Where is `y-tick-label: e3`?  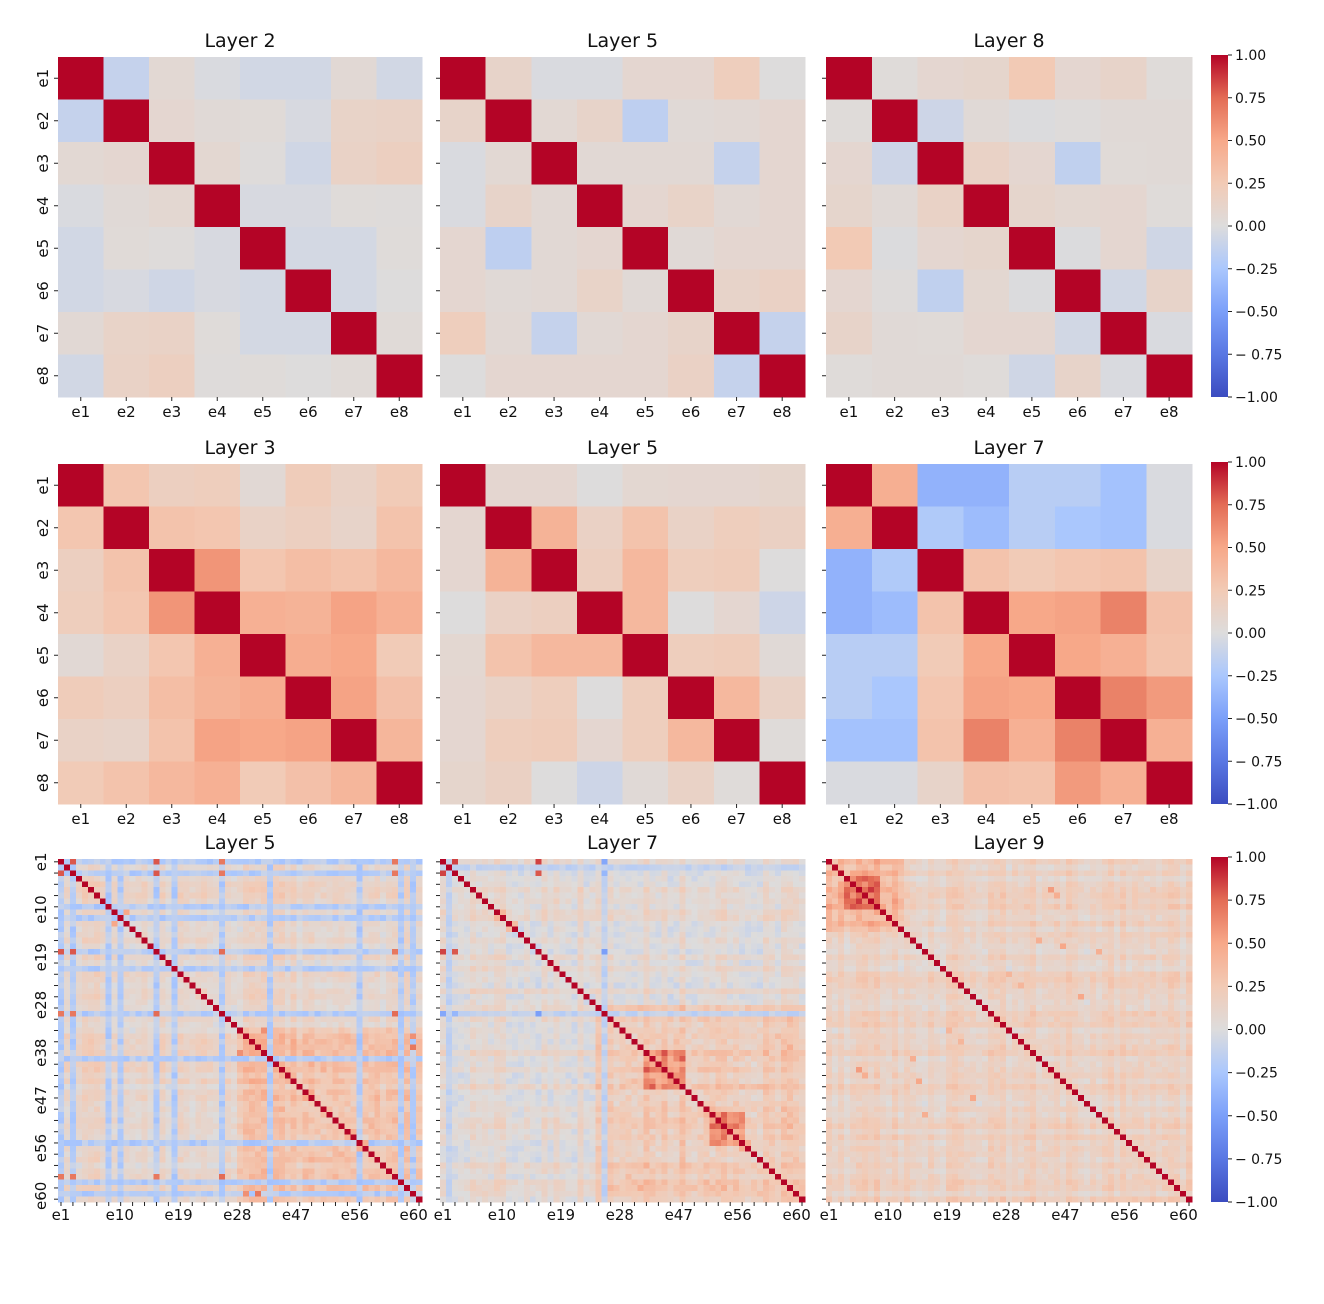 y-tick-label: e3 is located at coordinates (43, 163).